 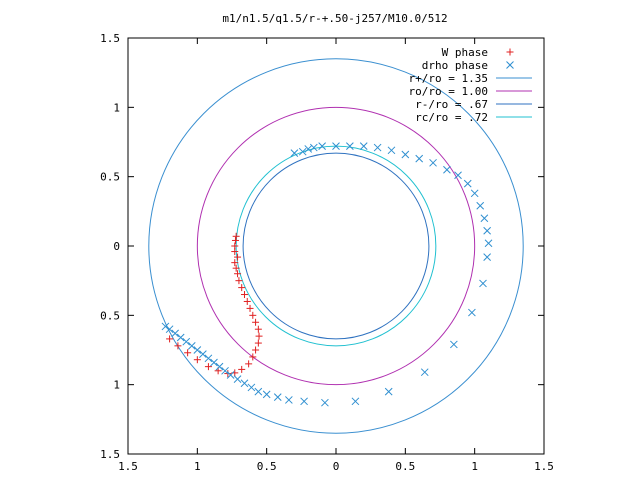 What do you see at coordinates (336, 466) in the screenshot?
I see `x-tick-label: 0` at bounding box center [336, 466].